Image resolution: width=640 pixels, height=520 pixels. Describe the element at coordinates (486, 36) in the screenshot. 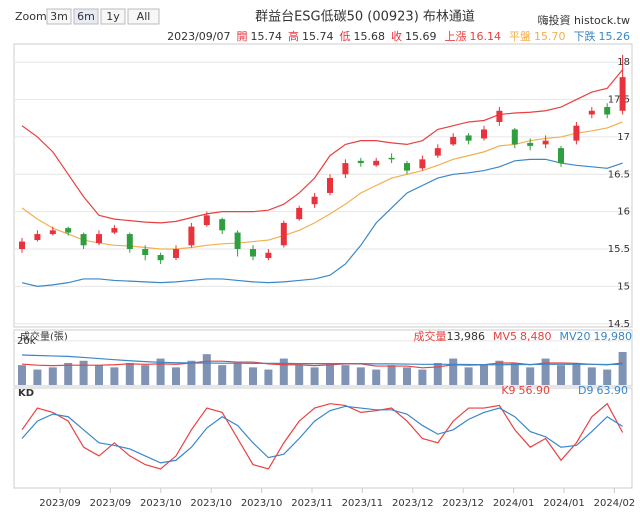

I see `readout-text: 16.14` at that location.